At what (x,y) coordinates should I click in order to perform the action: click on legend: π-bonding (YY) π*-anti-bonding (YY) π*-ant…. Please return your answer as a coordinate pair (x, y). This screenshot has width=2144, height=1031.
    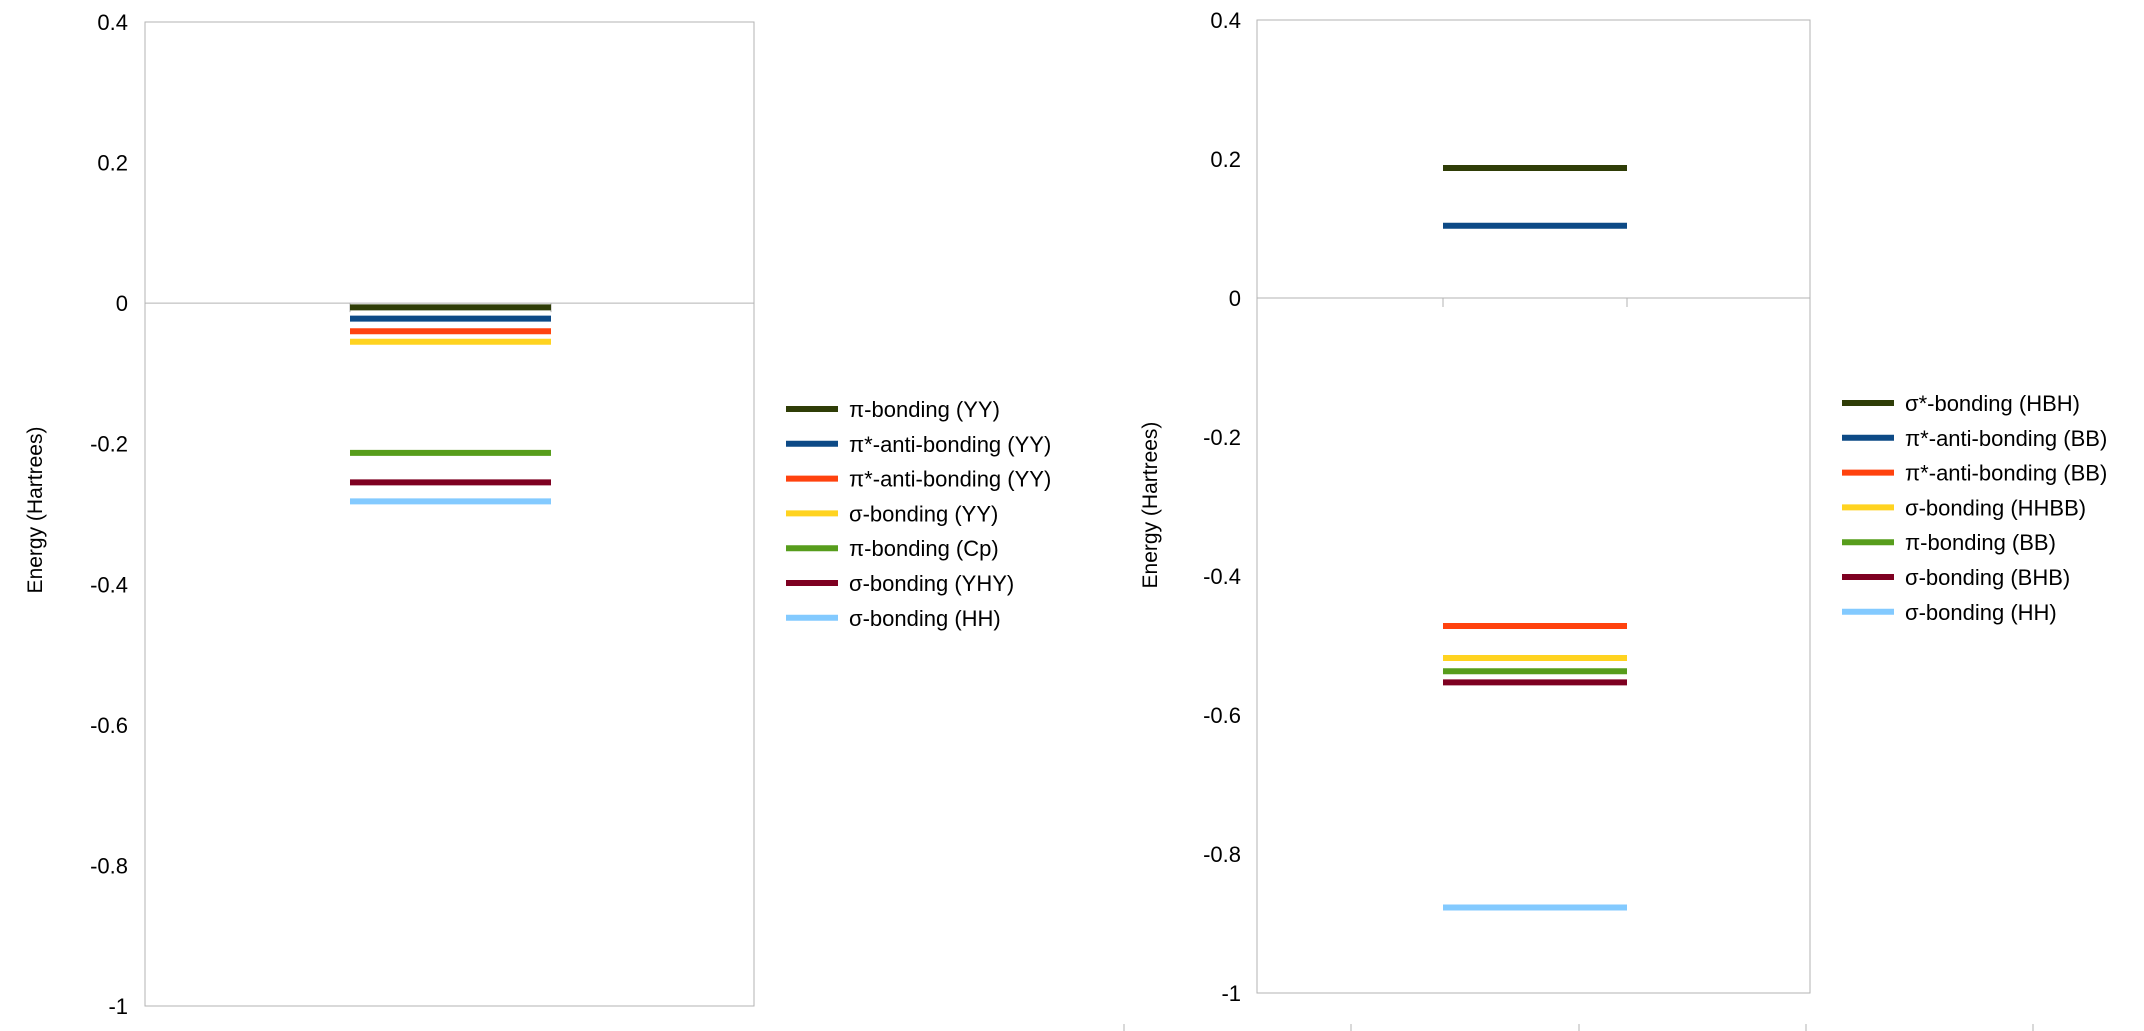
    Looking at the image, I should click on (918, 514).